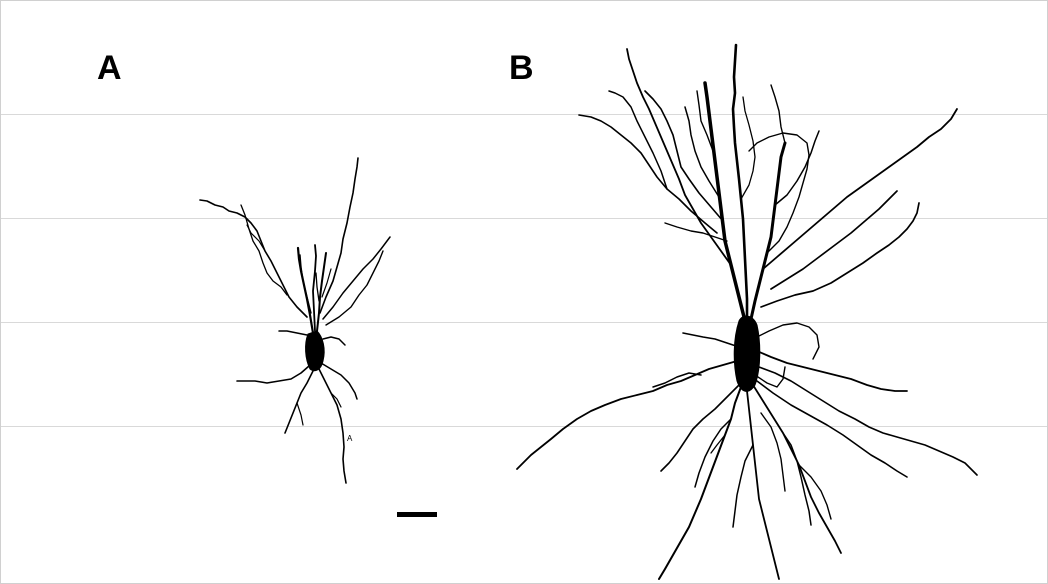 The image size is (1048, 584). What do you see at coordinates (521, 68) in the screenshot?
I see `panel-label-b: B` at bounding box center [521, 68].